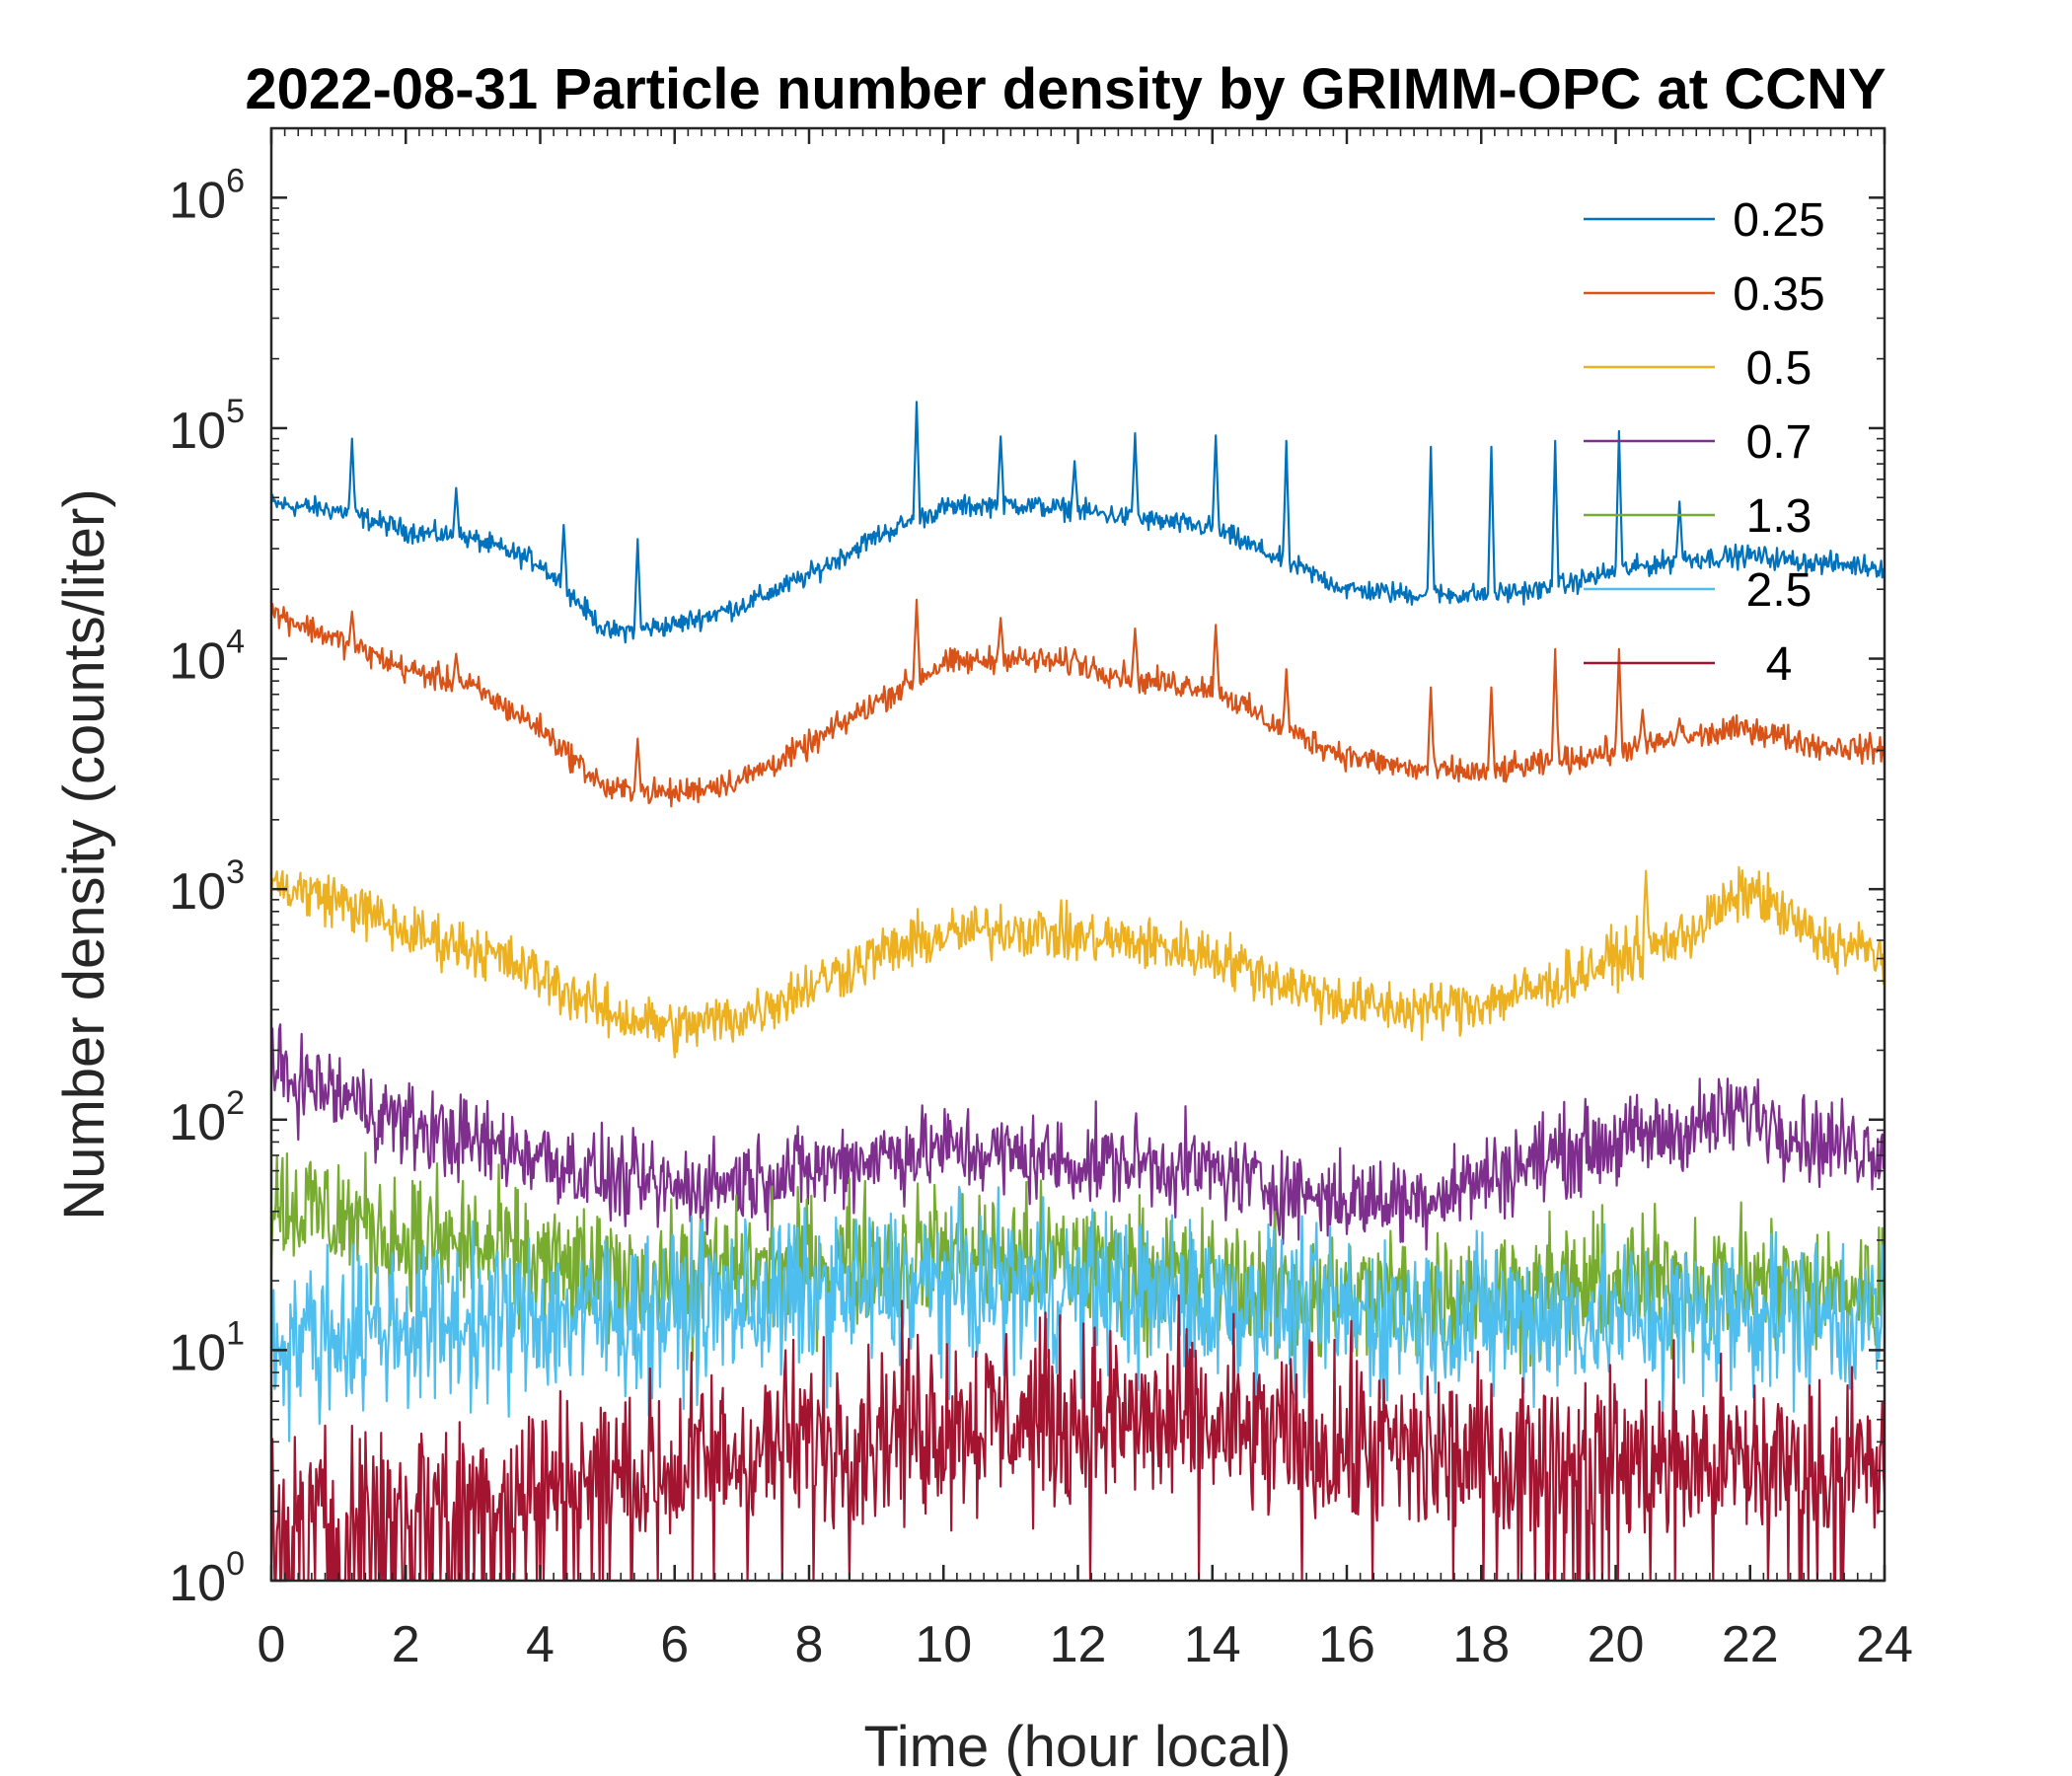 The image size is (2072, 1776). What do you see at coordinates (1617, 1645) in the screenshot?
I see `x-tick-label: 20` at bounding box center [1617, 1645].